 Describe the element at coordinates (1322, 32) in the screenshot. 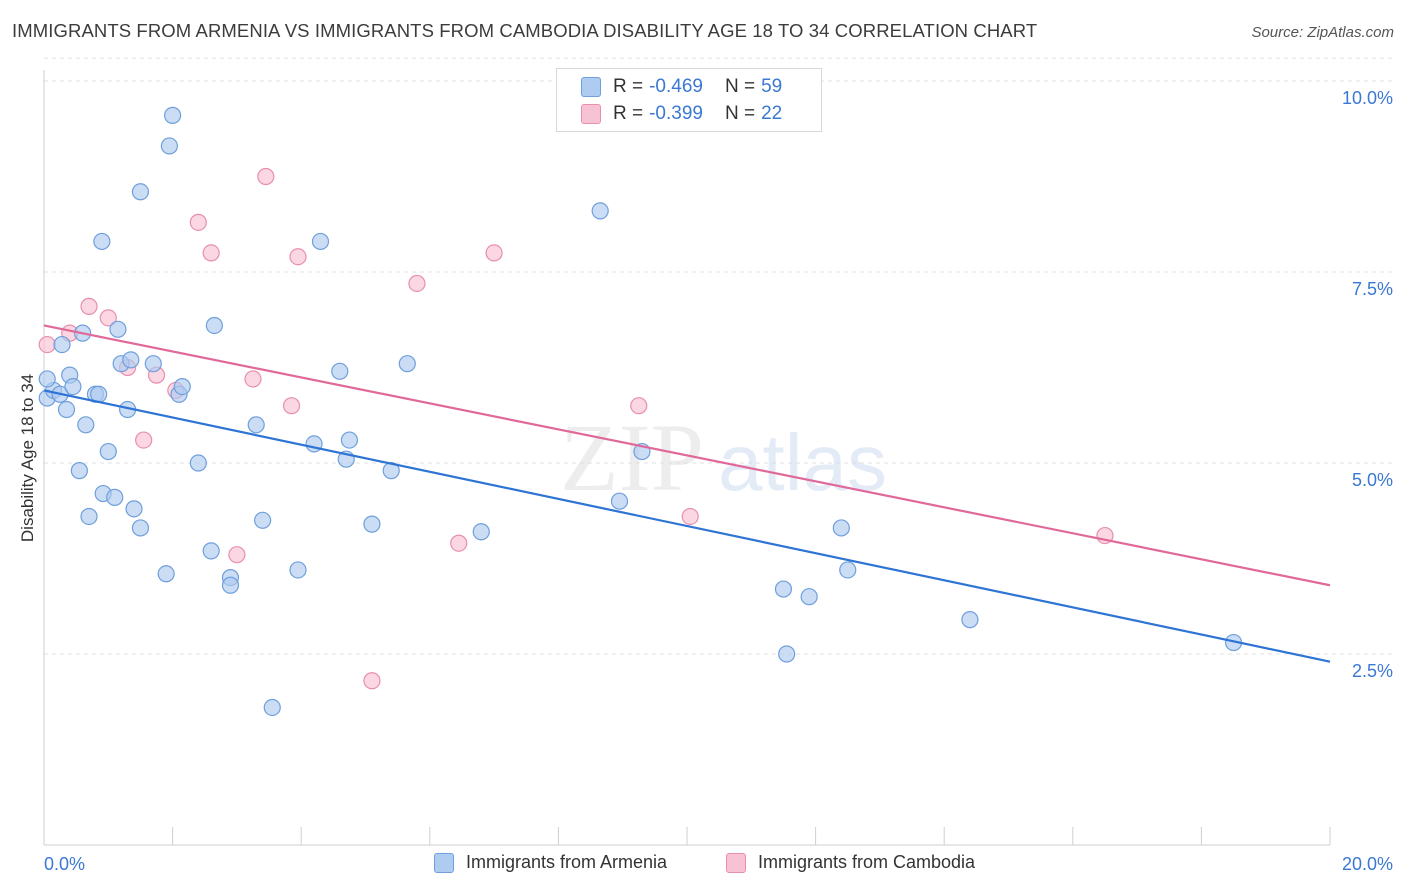

I see `source-label: Source: ZipAtlas.com` at that location.